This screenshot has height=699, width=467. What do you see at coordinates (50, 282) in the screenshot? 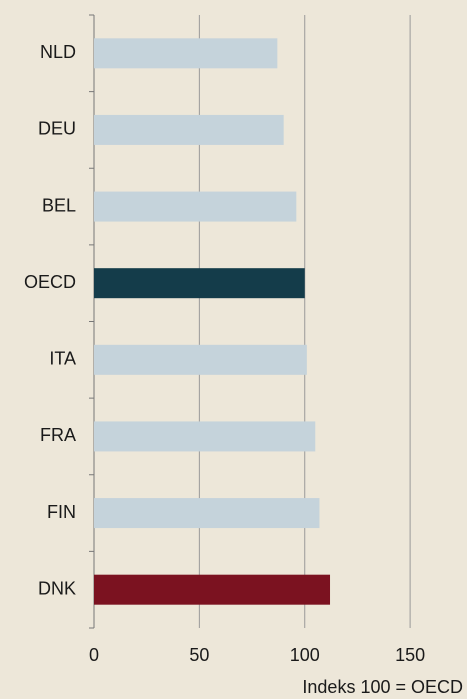
I see `y-tick-label: OECD` at bounding box center [50, 282].